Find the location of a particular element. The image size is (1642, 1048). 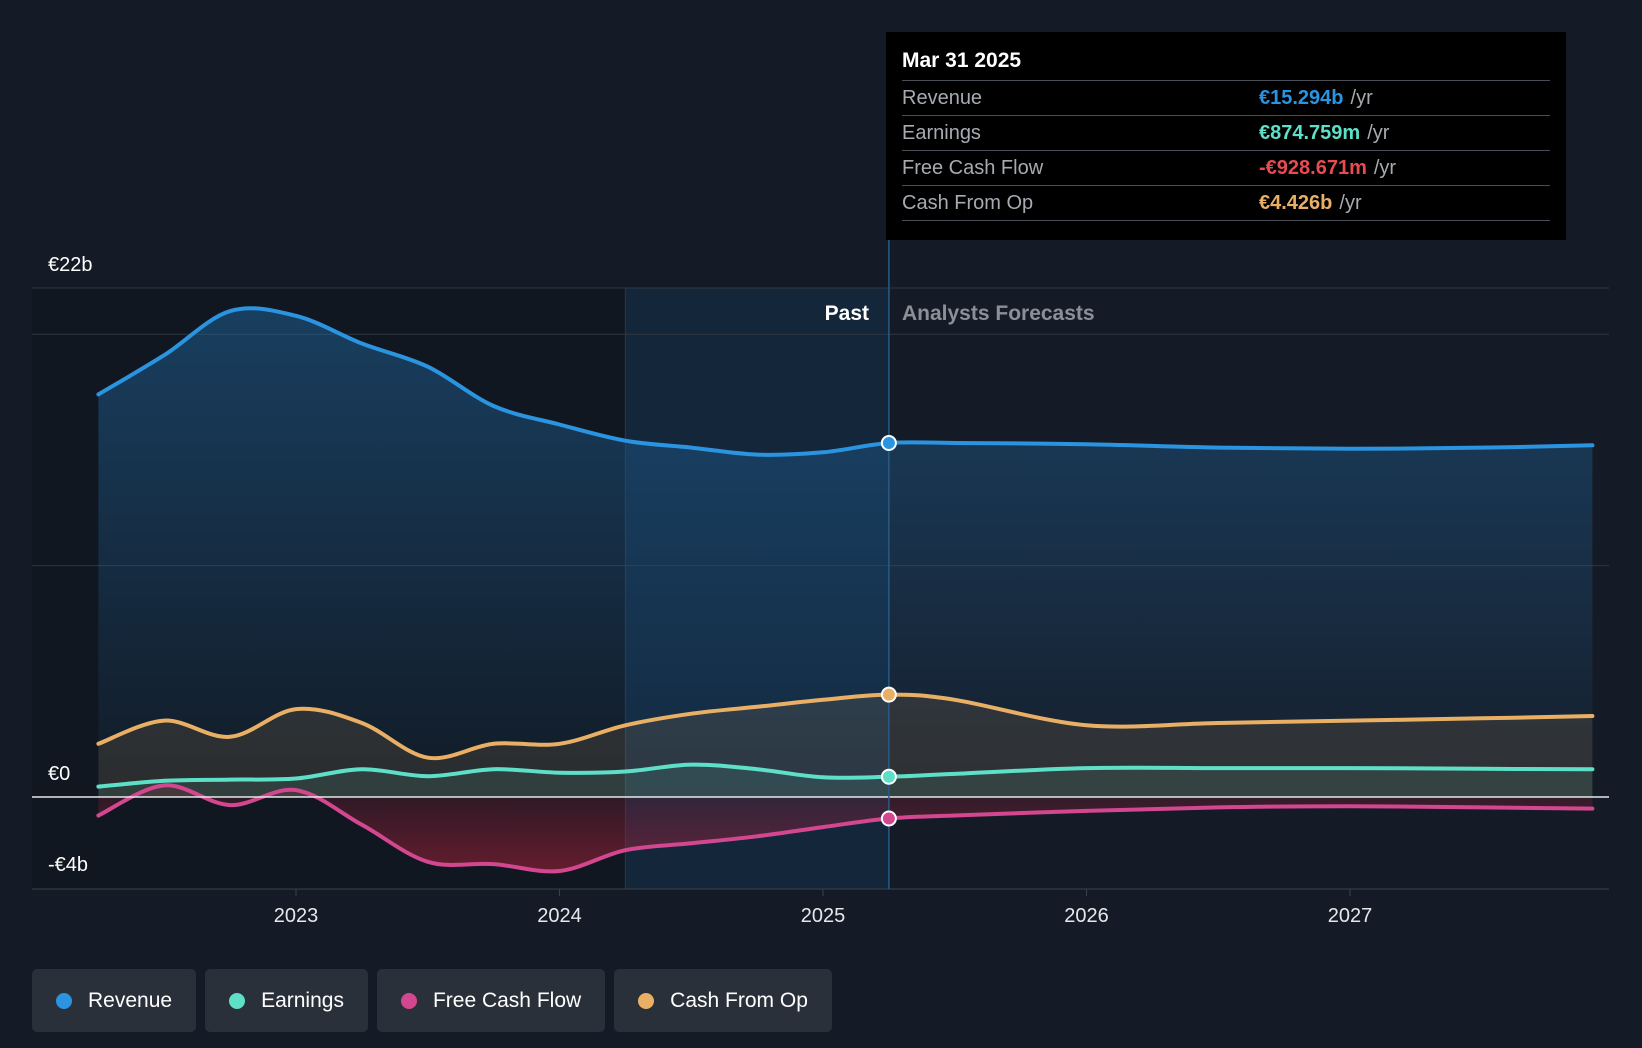

tooltip-value: €15.294b is located at coordinates (1301, 97).